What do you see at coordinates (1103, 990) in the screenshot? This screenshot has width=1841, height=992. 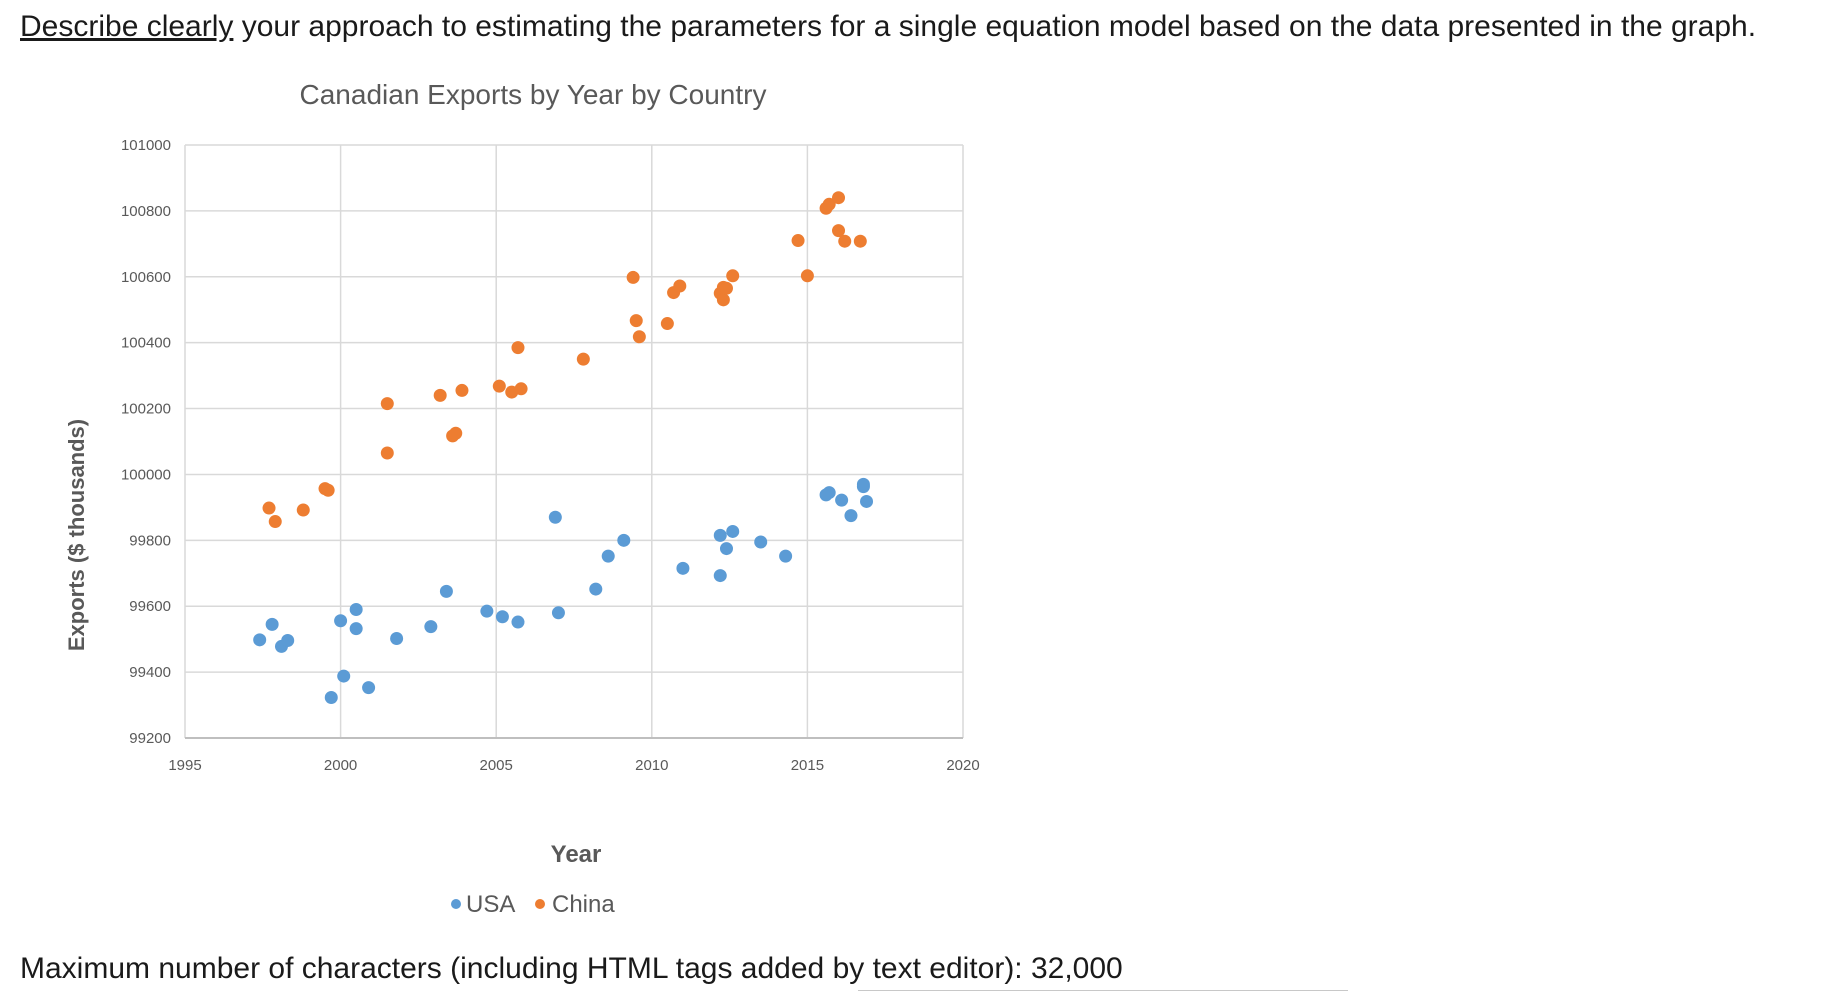 I see `editor-border` at bounding box center [1103, 990].